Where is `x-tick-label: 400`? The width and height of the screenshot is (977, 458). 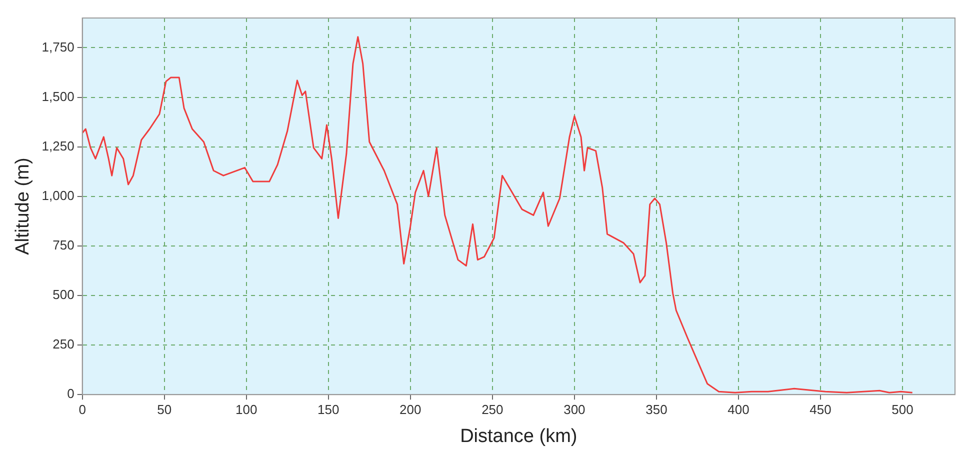 x-tick-label: 400 is located at coordinates (739, 409).